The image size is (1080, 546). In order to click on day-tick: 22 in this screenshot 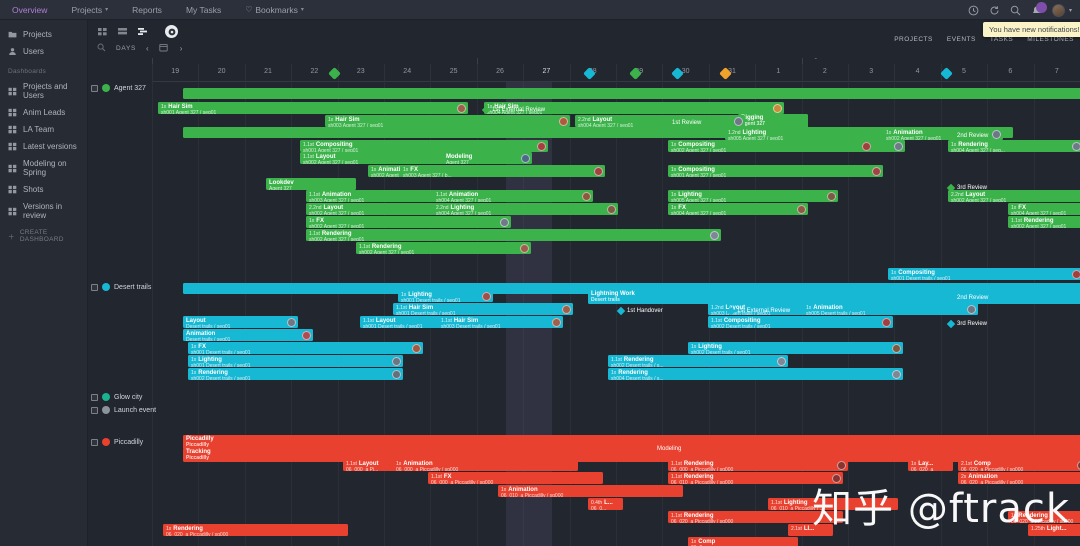, I will do `click(314, 71)`.